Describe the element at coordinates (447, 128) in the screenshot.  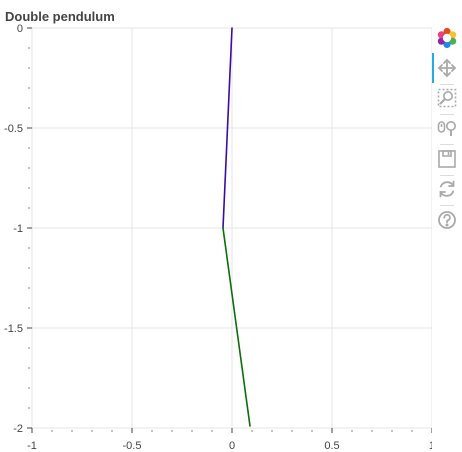
I see `wheel-zoom-tool-icon` at that location.